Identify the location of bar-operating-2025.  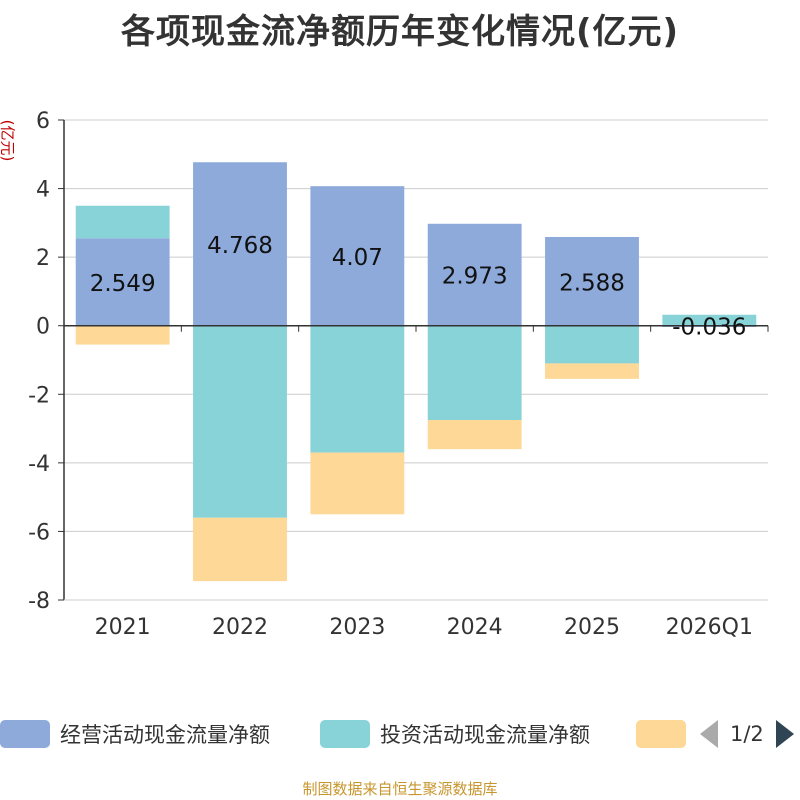
(592, 281).